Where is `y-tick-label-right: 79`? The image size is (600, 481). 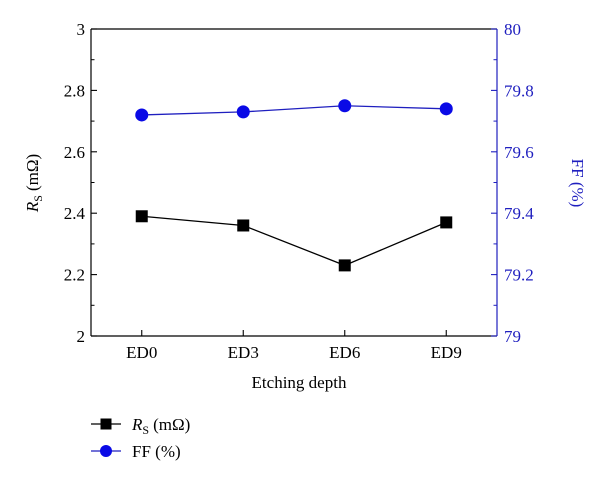
y-tick-label-right: 79 is located at coordinates (512, 336).